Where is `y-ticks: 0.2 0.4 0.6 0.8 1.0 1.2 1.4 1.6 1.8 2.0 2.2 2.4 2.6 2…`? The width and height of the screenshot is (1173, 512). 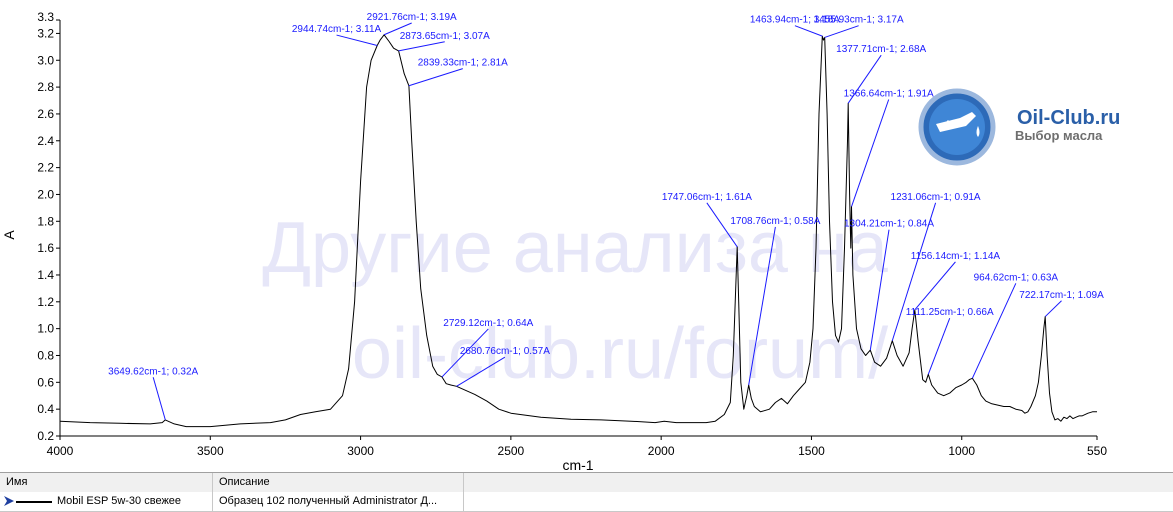 y-ticks: 0.2 0.4 0.6 0.8 1.0 1.2 1.4 1.6 1.8 2.0 2.2 2.4 2.6 2… is located at coordinates (48, 226).